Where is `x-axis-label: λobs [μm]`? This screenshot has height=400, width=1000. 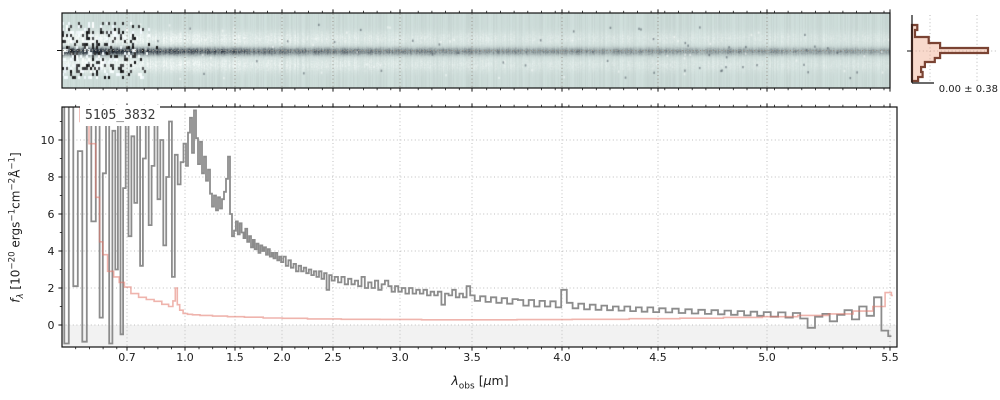
x-axis-label: λobs [μm] is located at coordinates (480, 382).